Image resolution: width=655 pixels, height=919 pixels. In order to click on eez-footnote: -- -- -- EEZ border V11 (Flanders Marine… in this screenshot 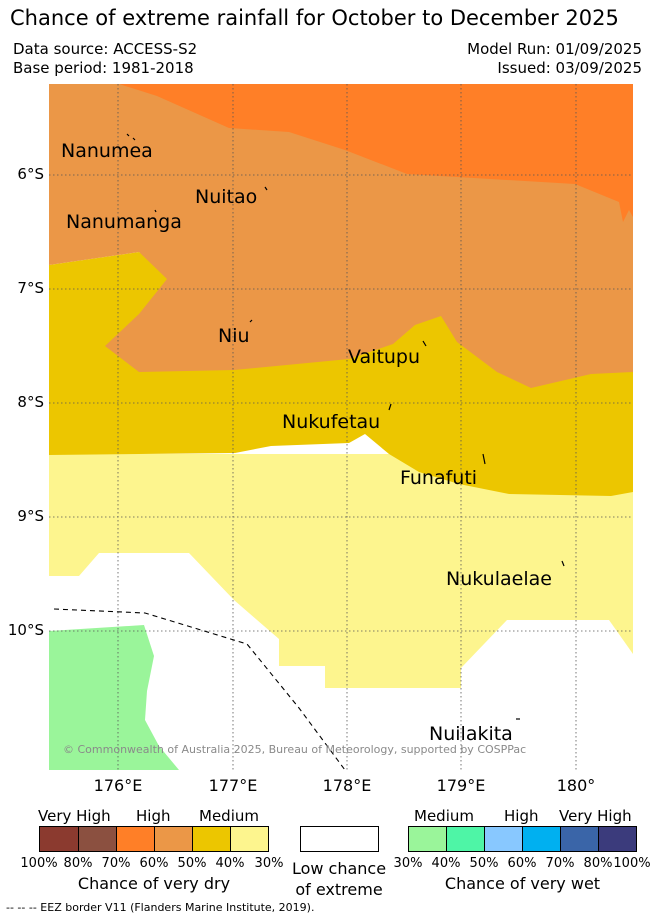, I will do `click(160, 907)`.